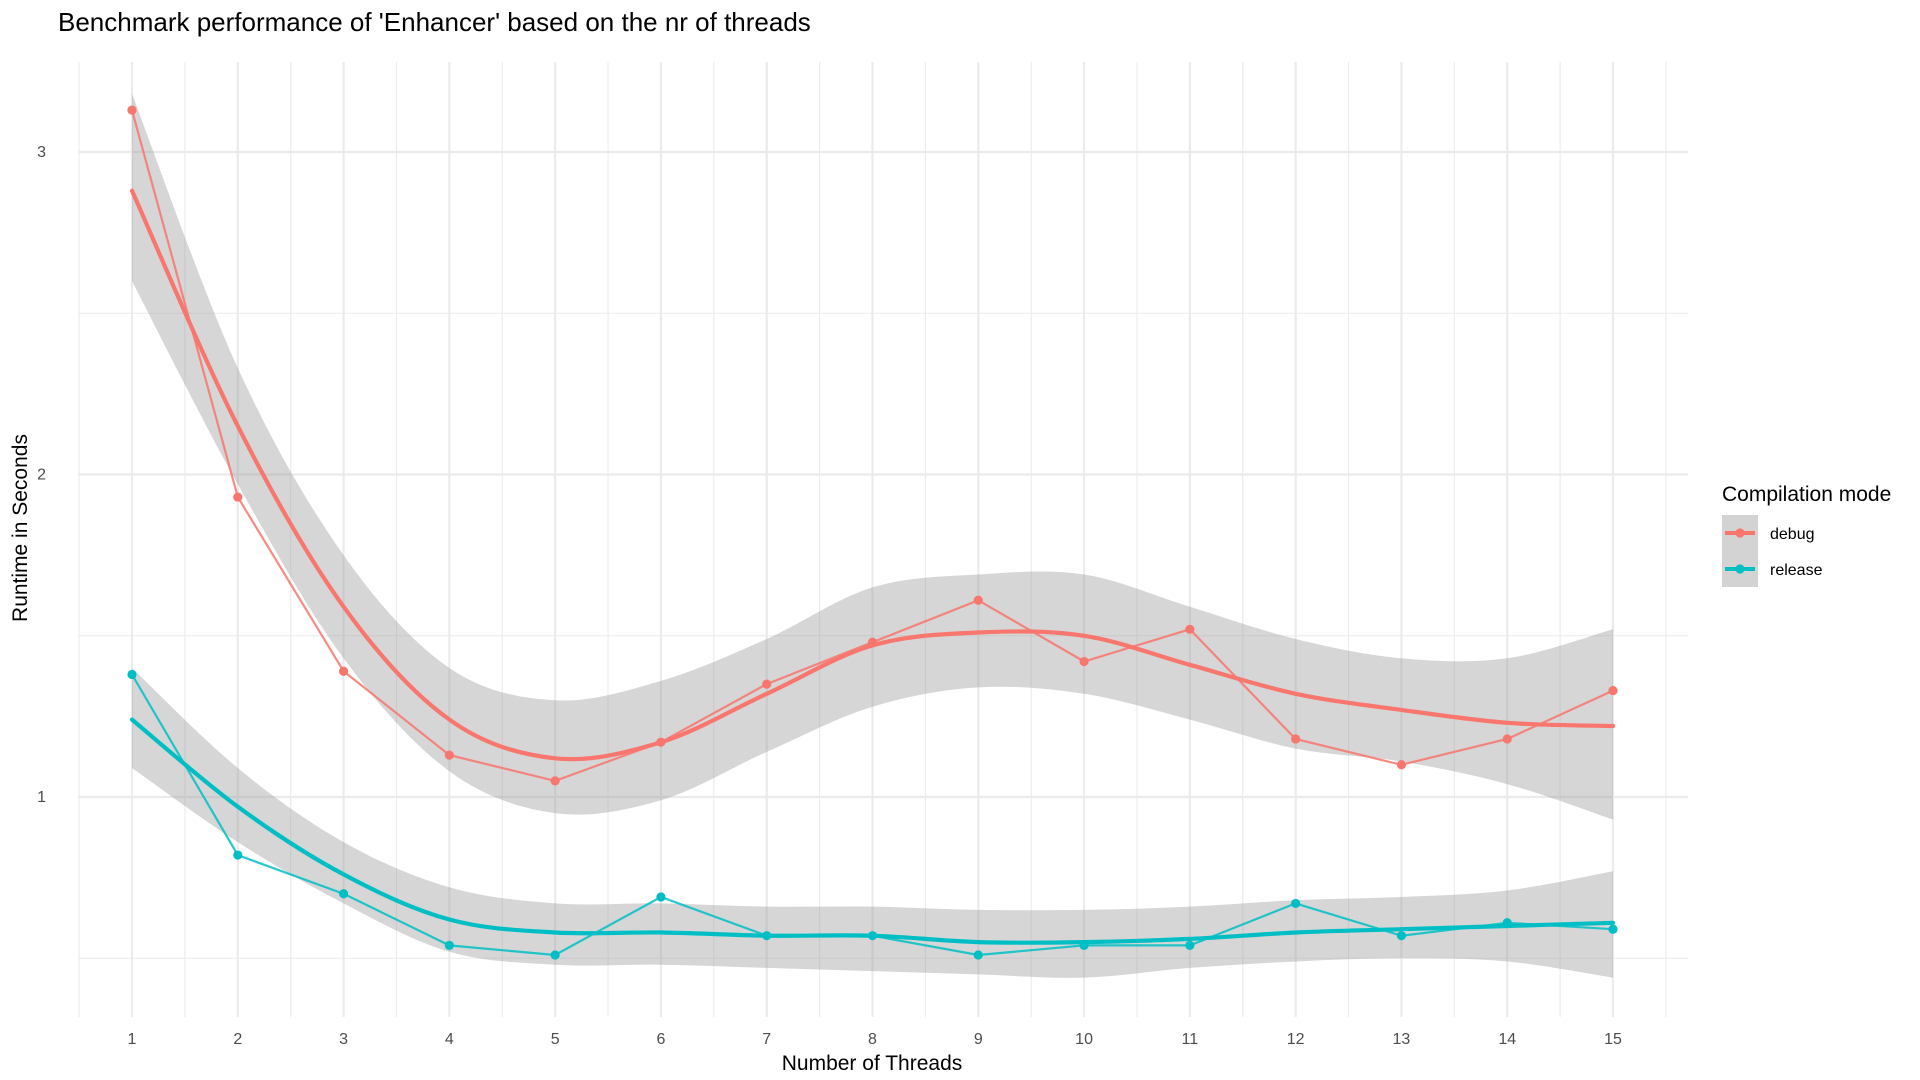 This screenshot has width=1920, height=1080. Describe the element at coordinates (555, 1039) in the screenshot. I see `x-tick-label: 5` at that location.